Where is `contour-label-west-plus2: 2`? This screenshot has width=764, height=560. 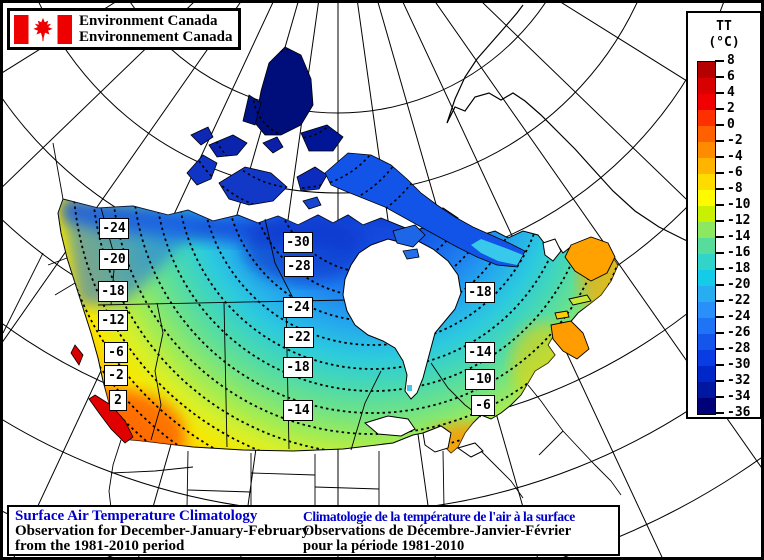 contour-label-west-plus2: 2 is located at coordinates (118, 400).